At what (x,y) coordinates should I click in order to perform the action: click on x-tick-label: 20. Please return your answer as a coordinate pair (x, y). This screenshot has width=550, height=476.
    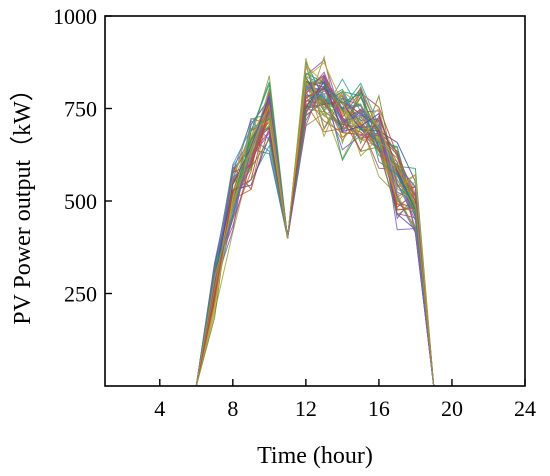
    Looking at the image, I should click on (452, 408).